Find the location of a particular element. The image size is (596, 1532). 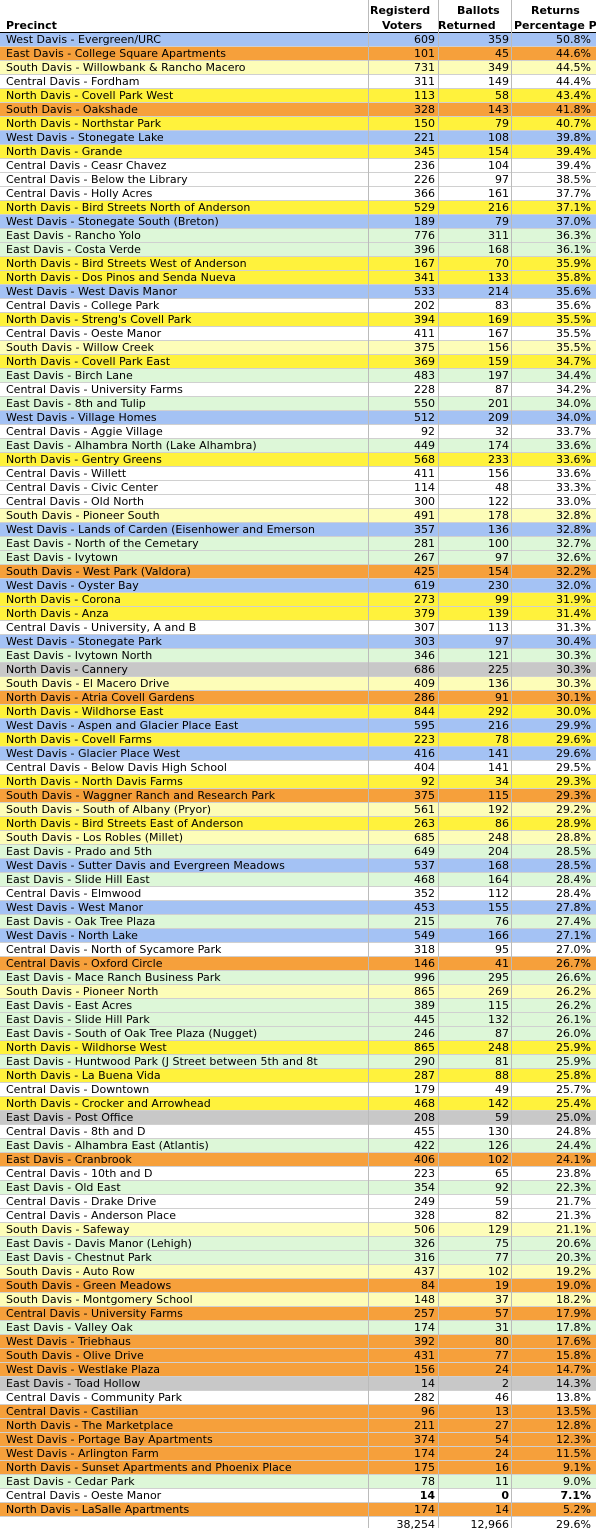

registered-cell: 175 is located at coordinates (424, 1467).